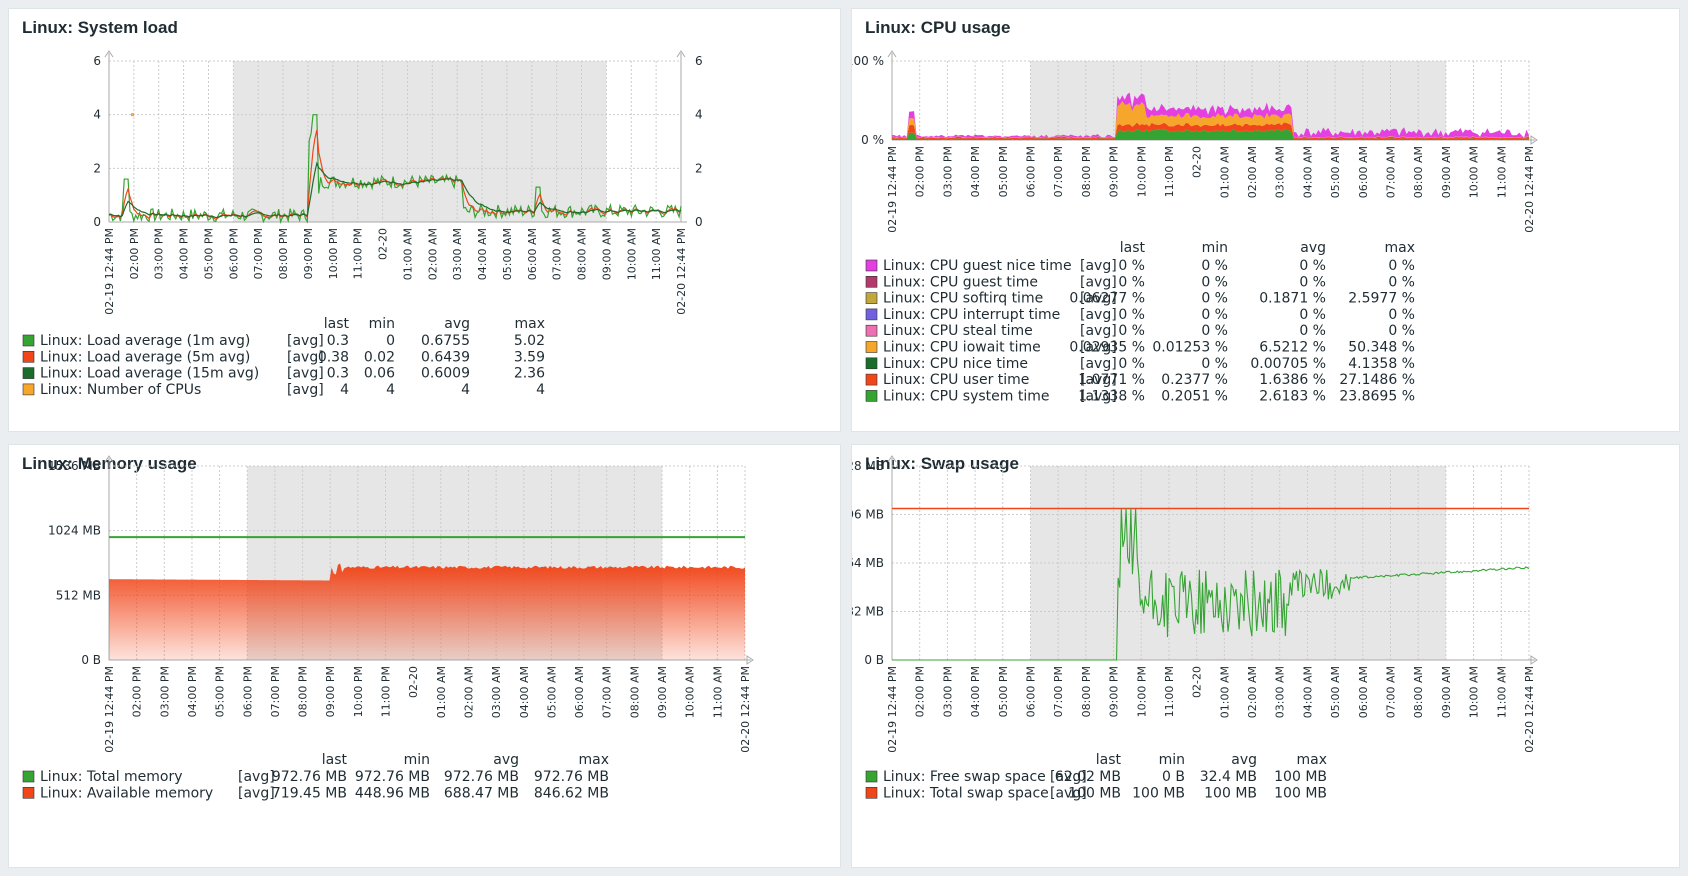 This screenshot has width=1688, height=876. Describe the element at coordinates (97, 115) in the screenshot. I see `y-tick-label: 4` at that location.